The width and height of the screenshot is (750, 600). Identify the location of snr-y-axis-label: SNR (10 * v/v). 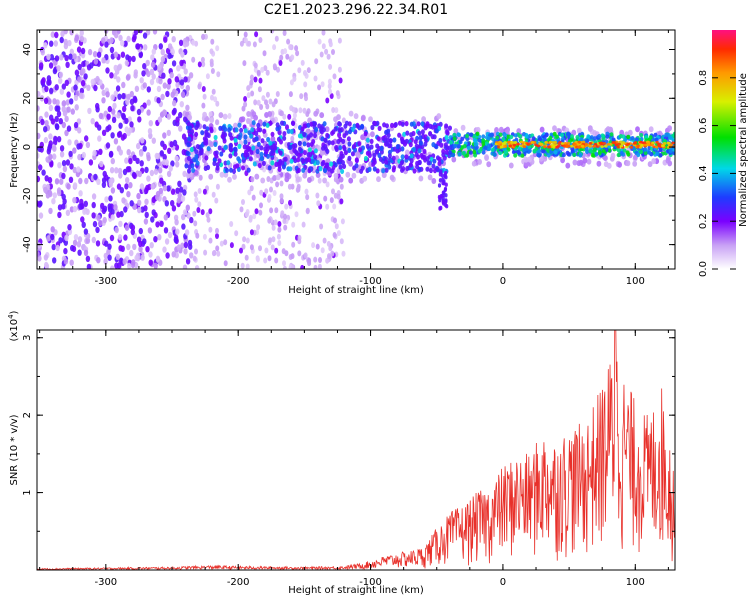
(14, 449).